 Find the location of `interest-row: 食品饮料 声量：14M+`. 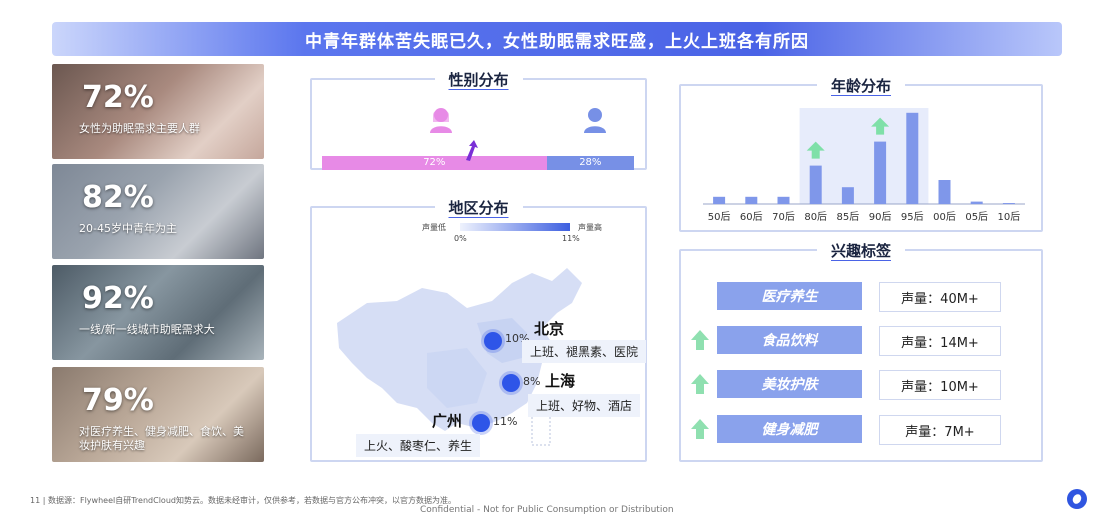

interest-row: 食品饮料 声量：14M+ is located at coordinates (859, 341).